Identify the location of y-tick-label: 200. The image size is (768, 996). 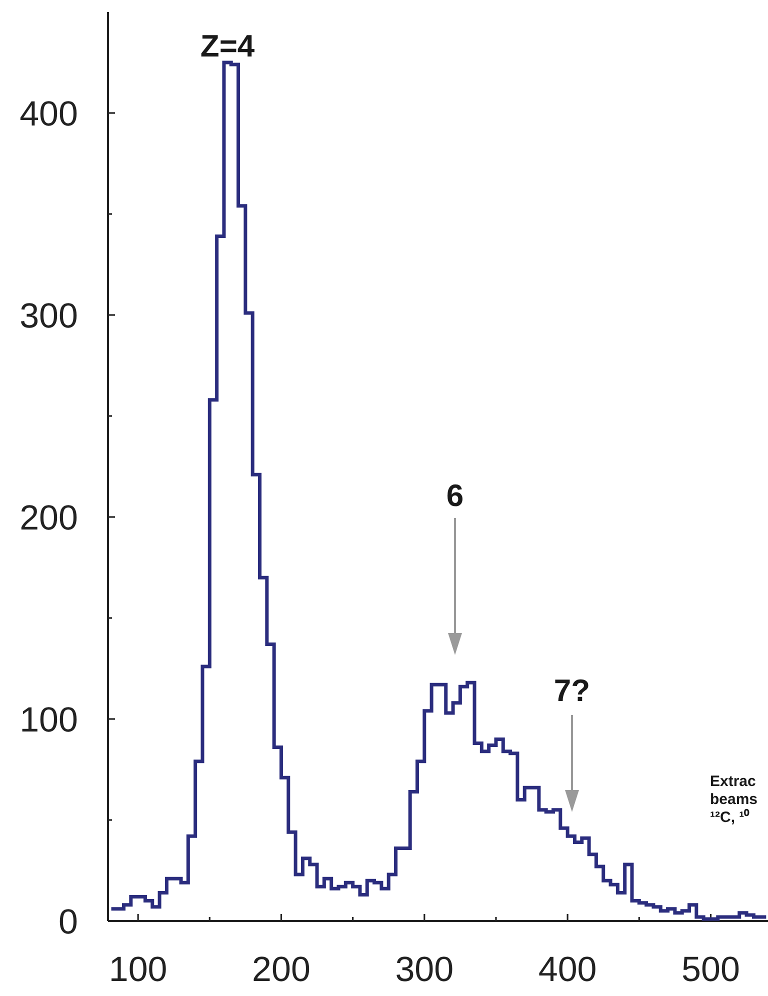
(49, 518).